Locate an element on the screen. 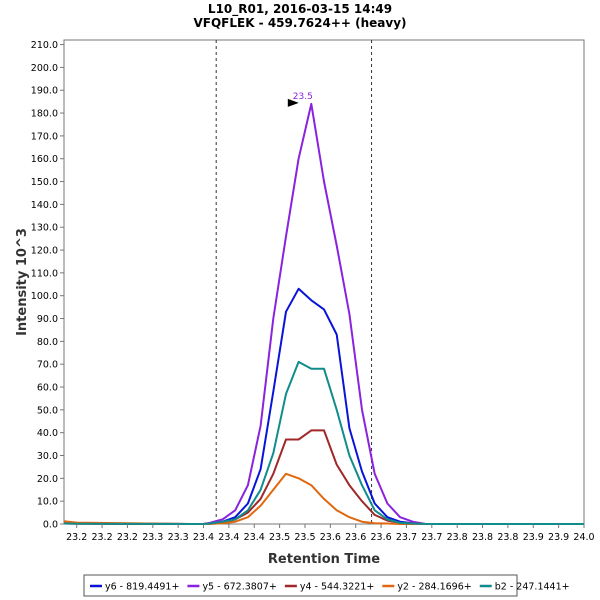 This screenshot has height=600, width=600. x-axis-label: Retention Time is located at coordinates (324, 559).